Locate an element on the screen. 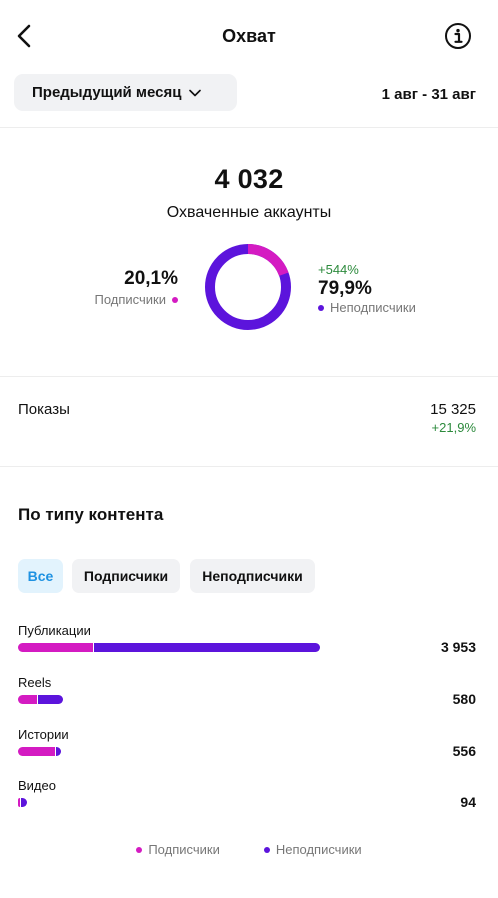 The height and width of the screenshot is (898, 498). non-followers-percent: 79,9% is located at coordinates (345, 288).